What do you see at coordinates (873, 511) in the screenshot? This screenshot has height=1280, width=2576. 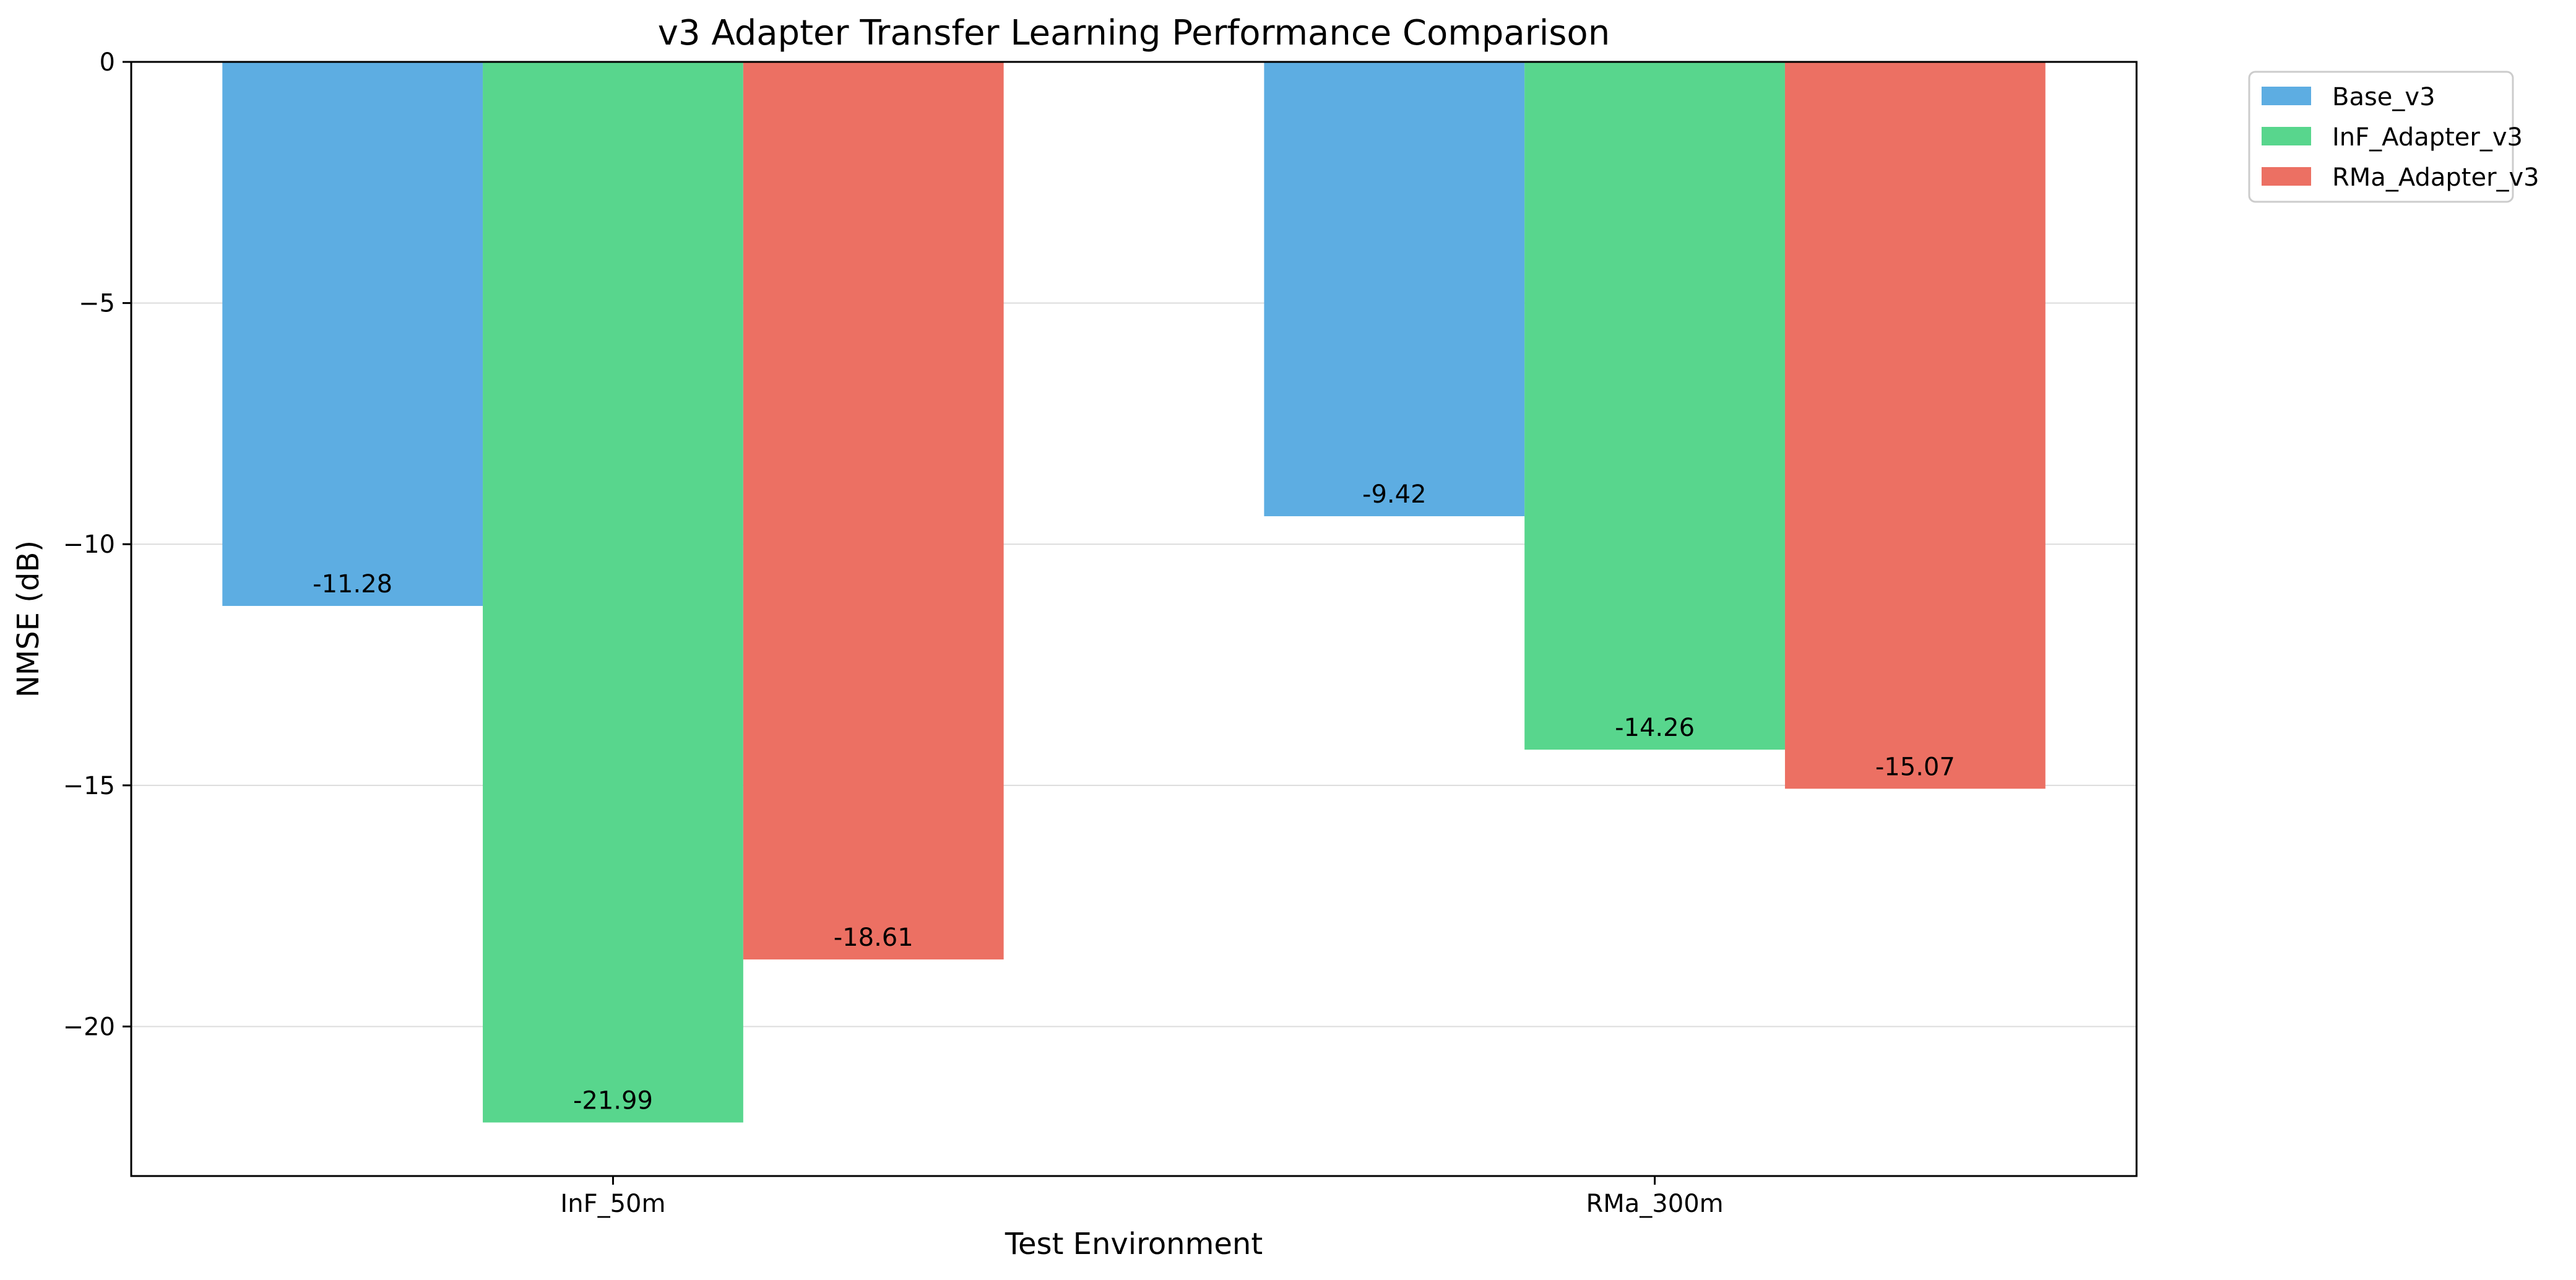 I see `bar-rma-adapter-v3-inf-50m` at bounding box center [873, 511].